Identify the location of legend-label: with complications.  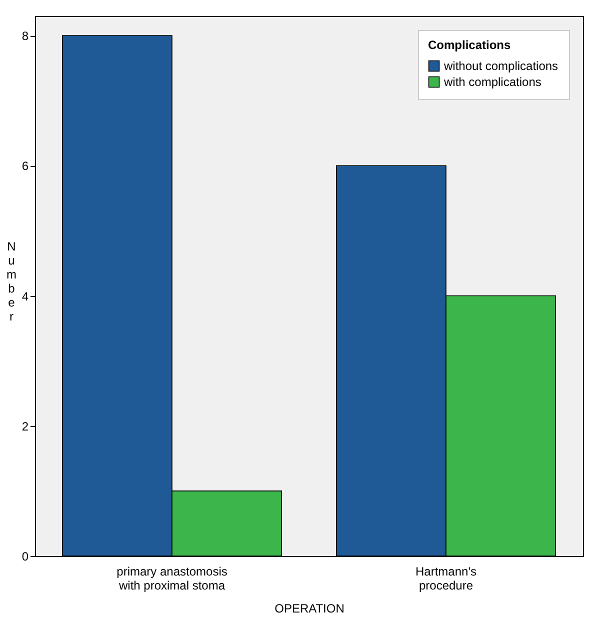
(492, 82).